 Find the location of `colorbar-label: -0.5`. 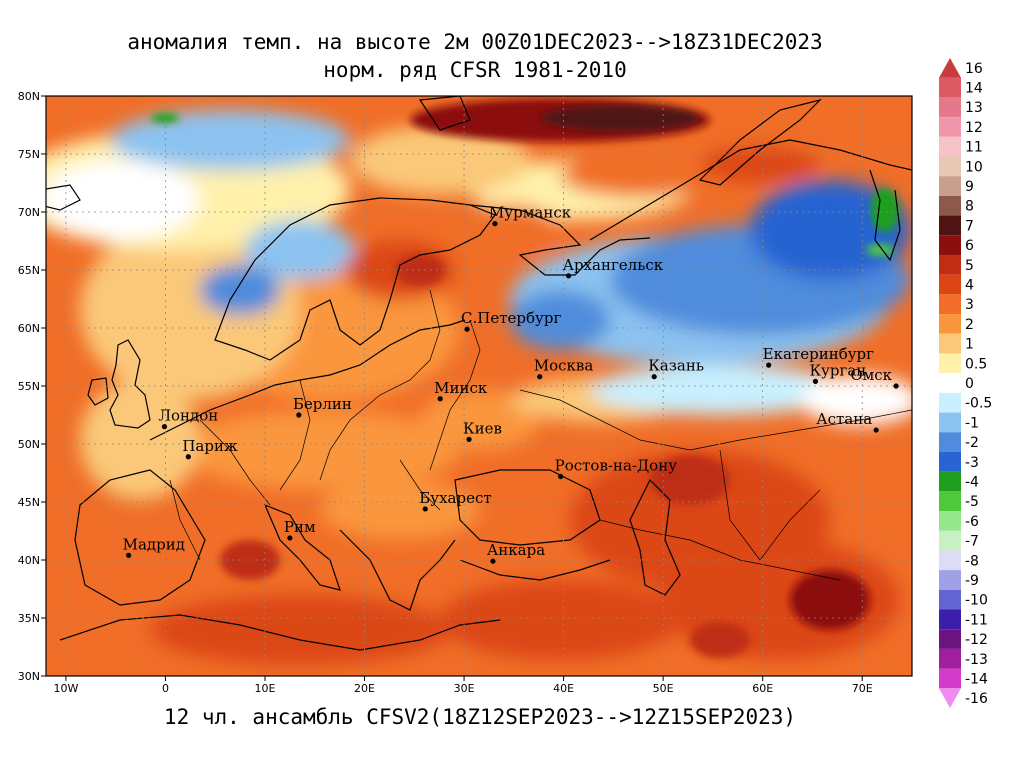

colorbar-label: -0.5 is located at coordinates (978, 404).